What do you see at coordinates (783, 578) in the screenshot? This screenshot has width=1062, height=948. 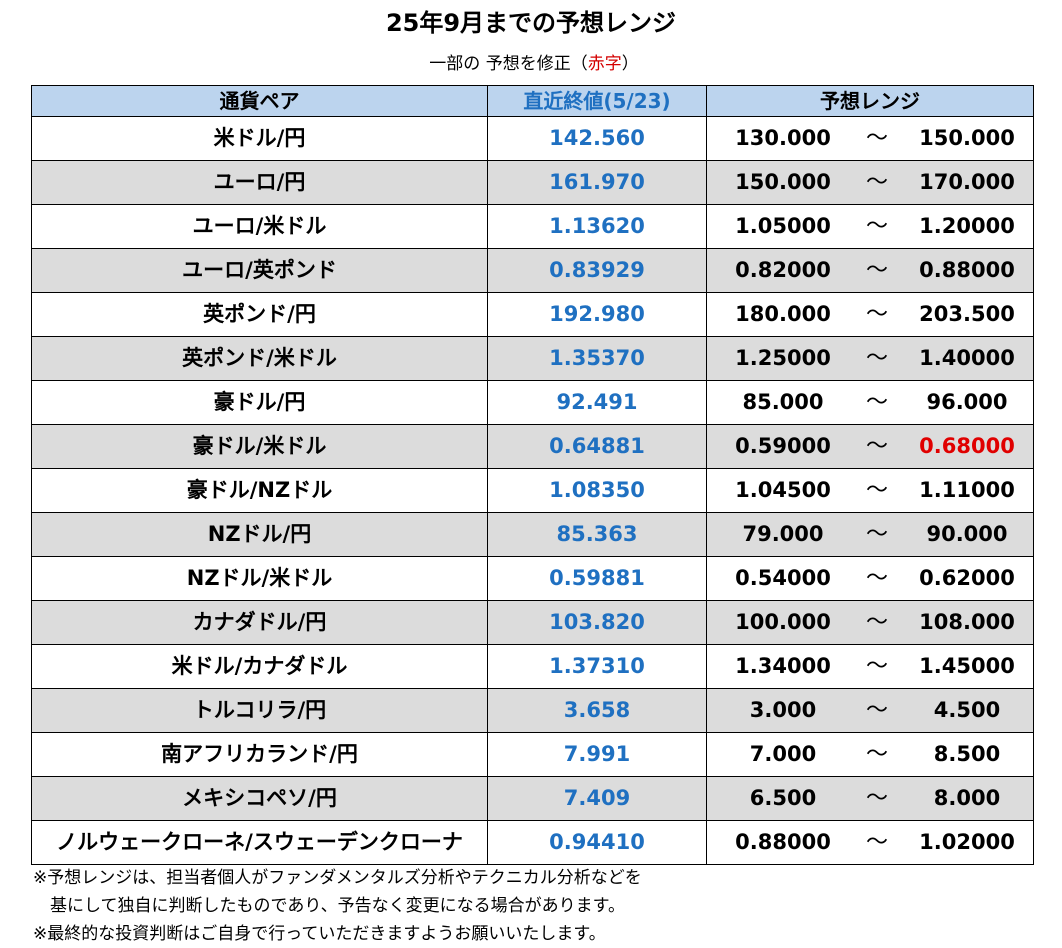 I see `range-low: 0.54000` at bounding box center [783, 578].